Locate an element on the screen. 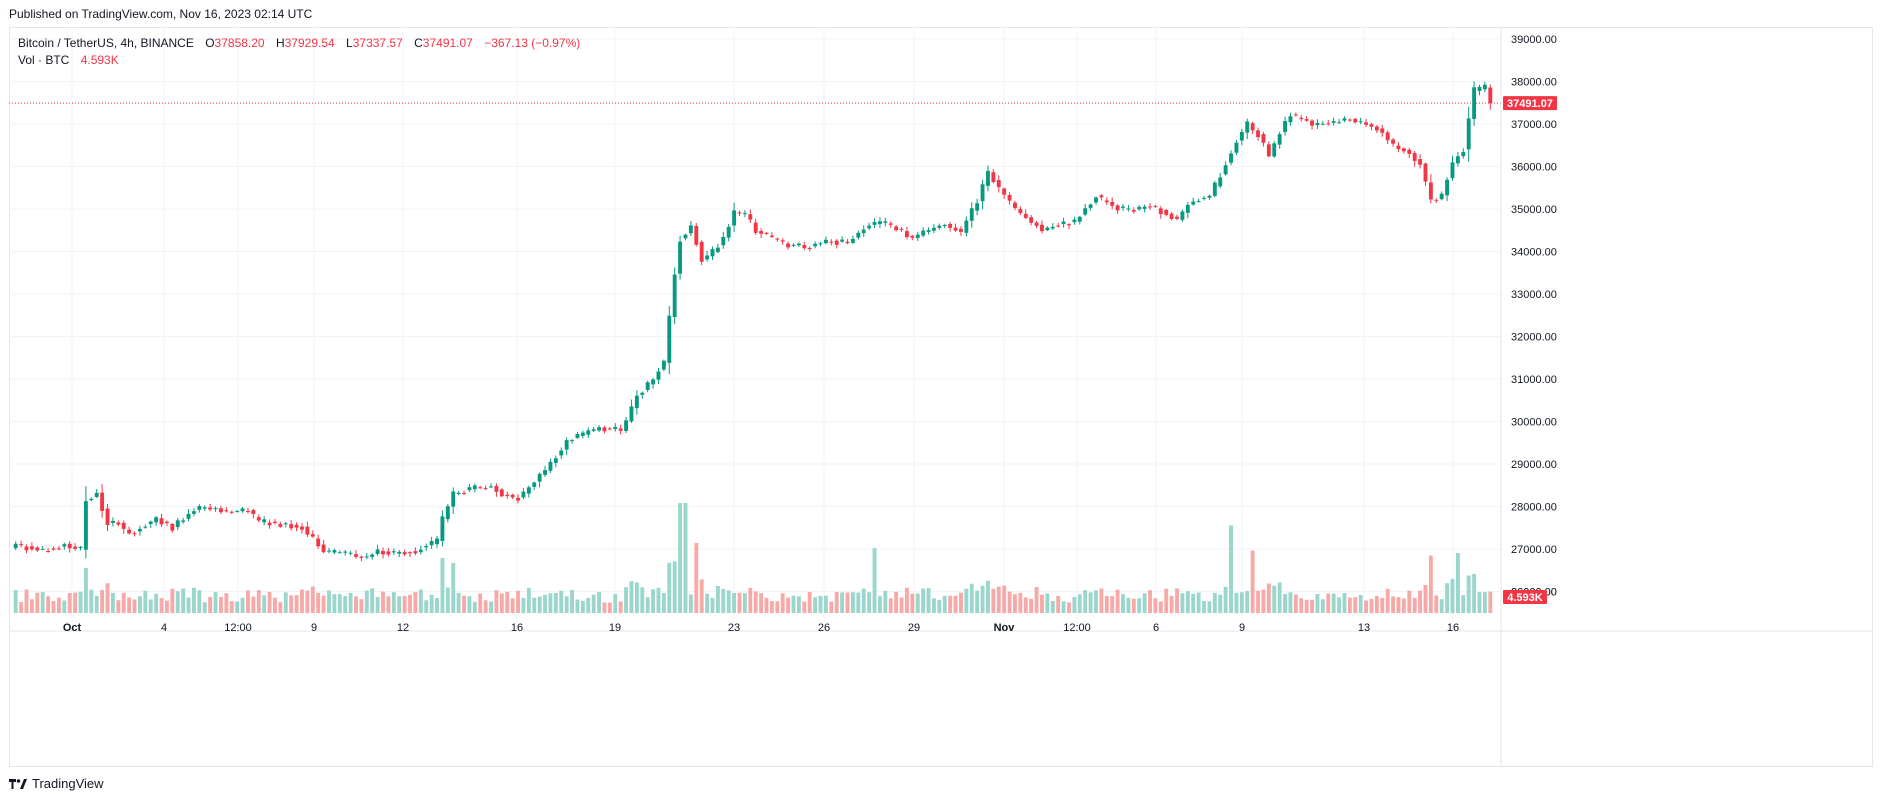 The width and height of the screenshot is (1883, 802). price-tick-label: 39000.00 is located at coordinates (1534, 40).